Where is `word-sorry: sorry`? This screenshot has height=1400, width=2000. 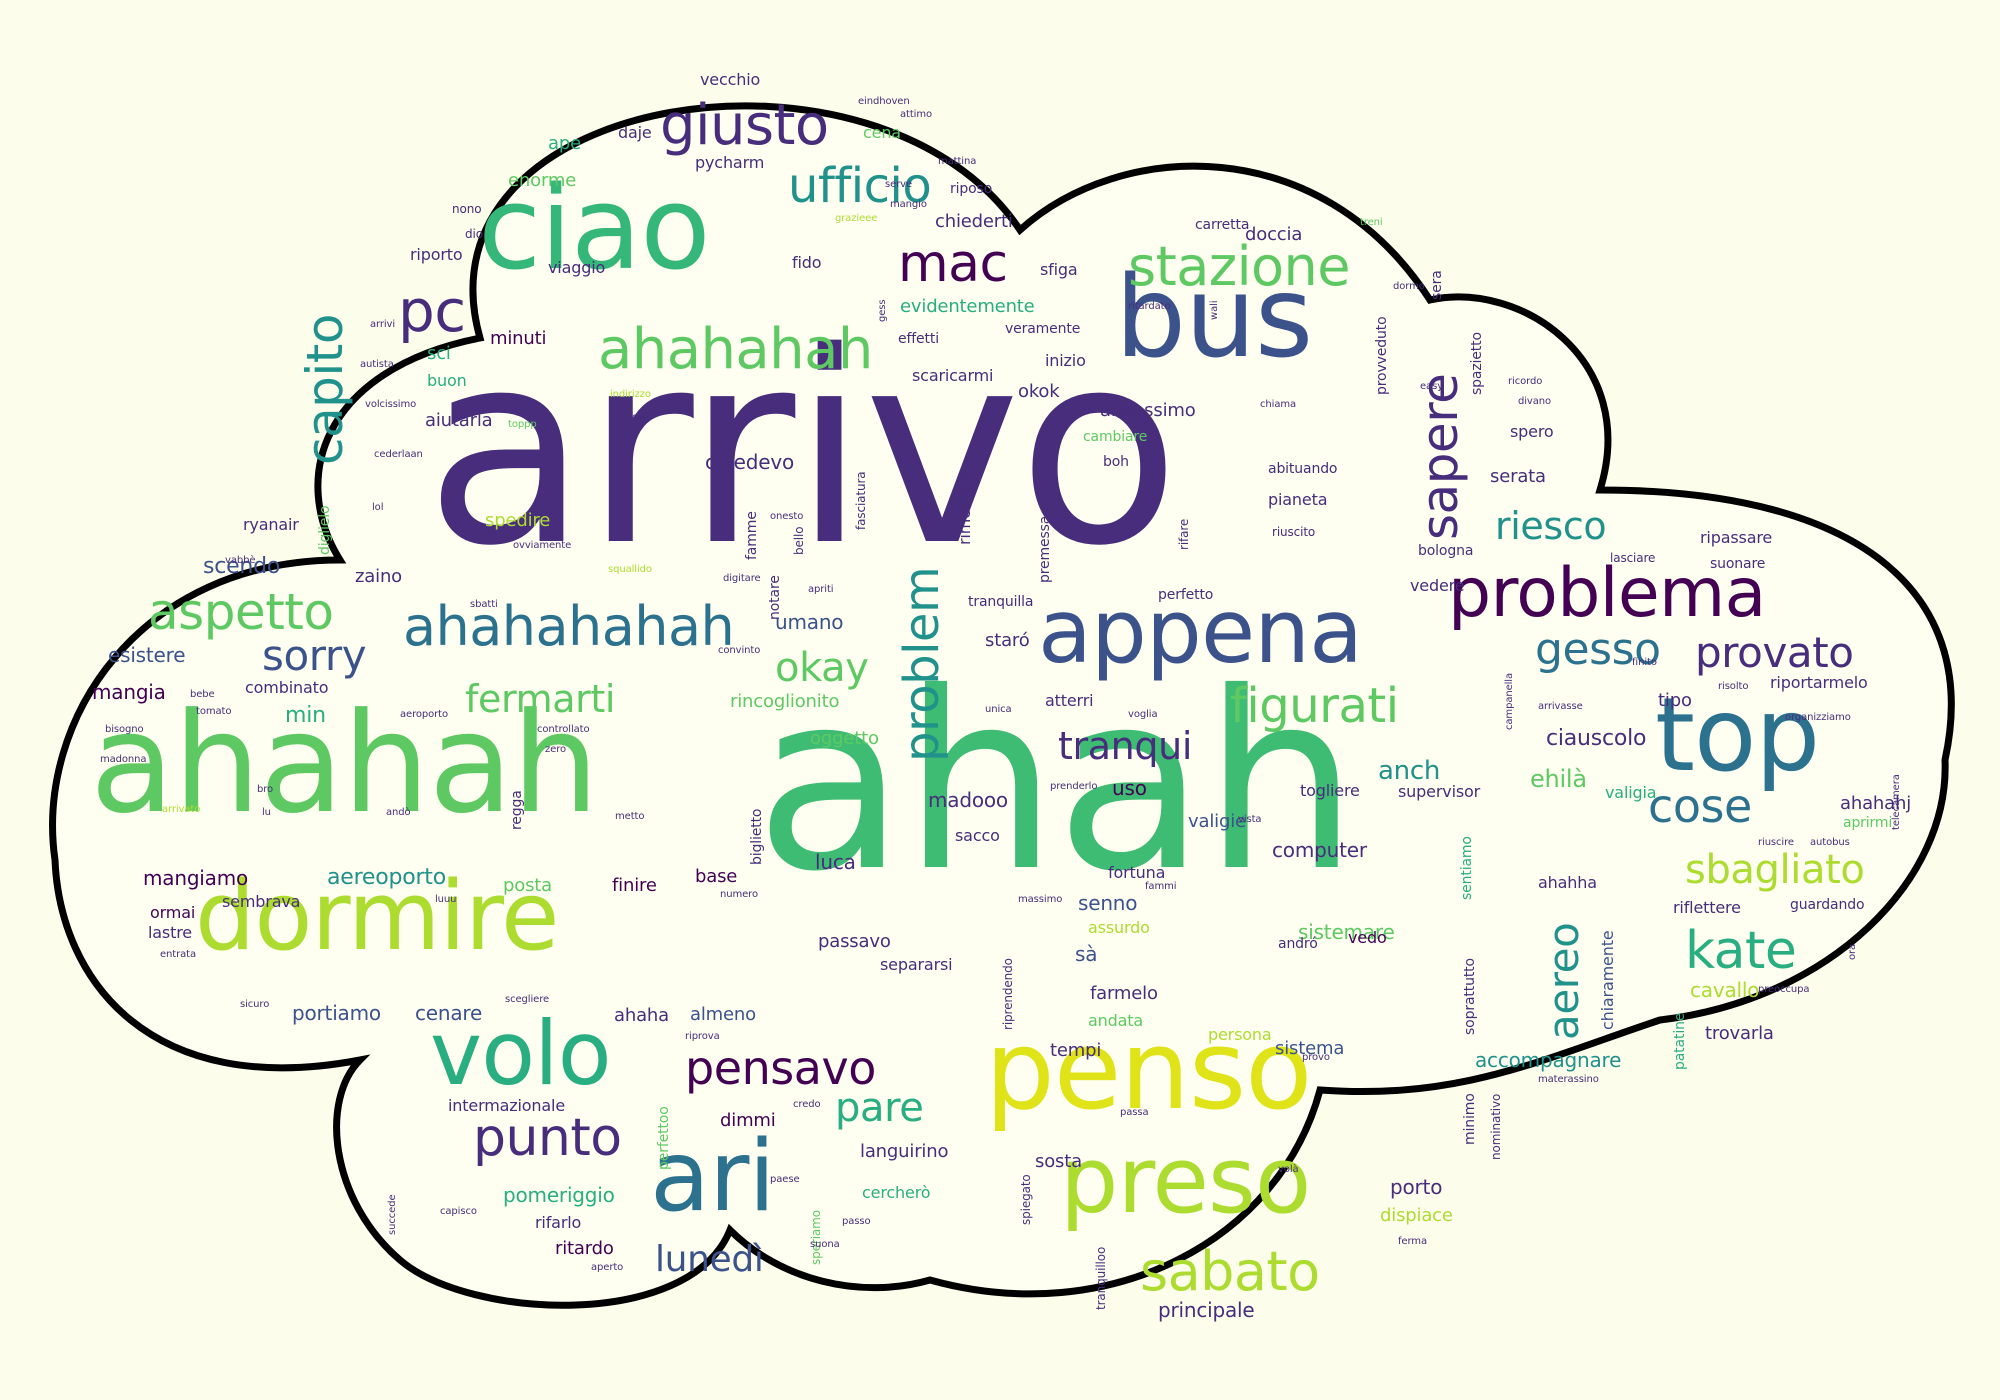 word-sorry: sorry is located at coordinates (314, 655).